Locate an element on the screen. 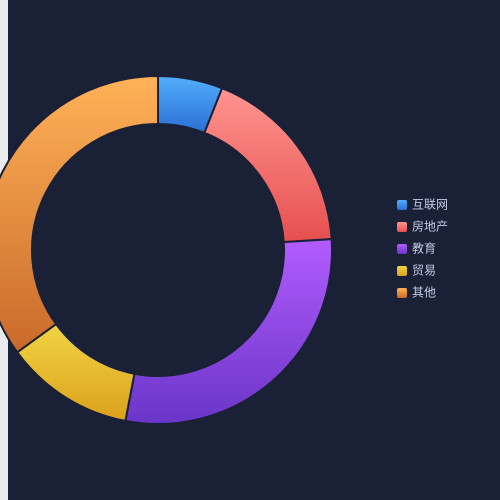 The height and width of the screenshot is (500, 500). legend-item: 贸易 is located at coordinates (416, 271).